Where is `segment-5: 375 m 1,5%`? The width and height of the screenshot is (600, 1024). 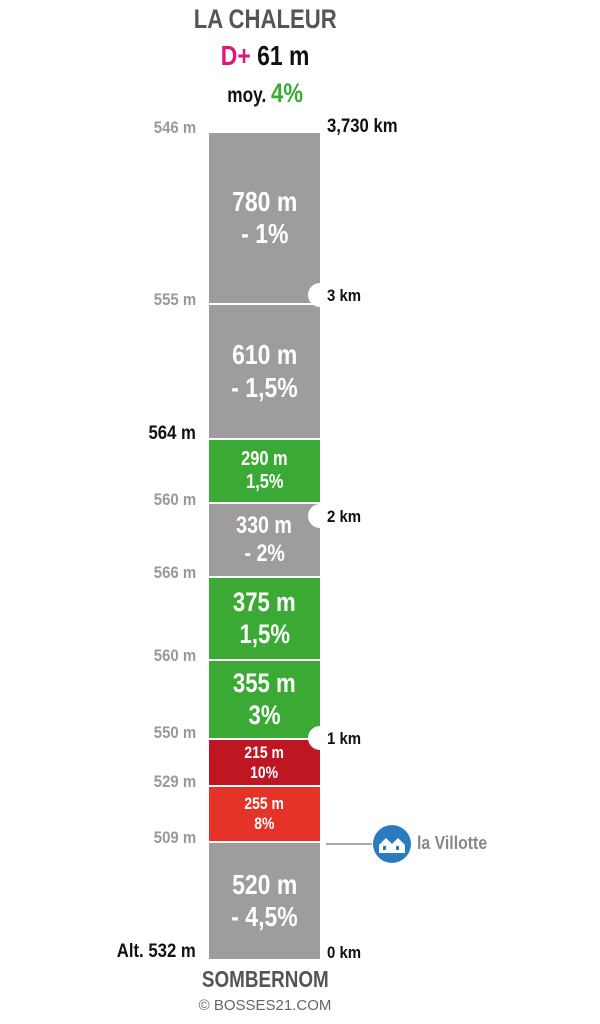
segment-5: 375 m 1,5% is located at coordinates (264, 619).